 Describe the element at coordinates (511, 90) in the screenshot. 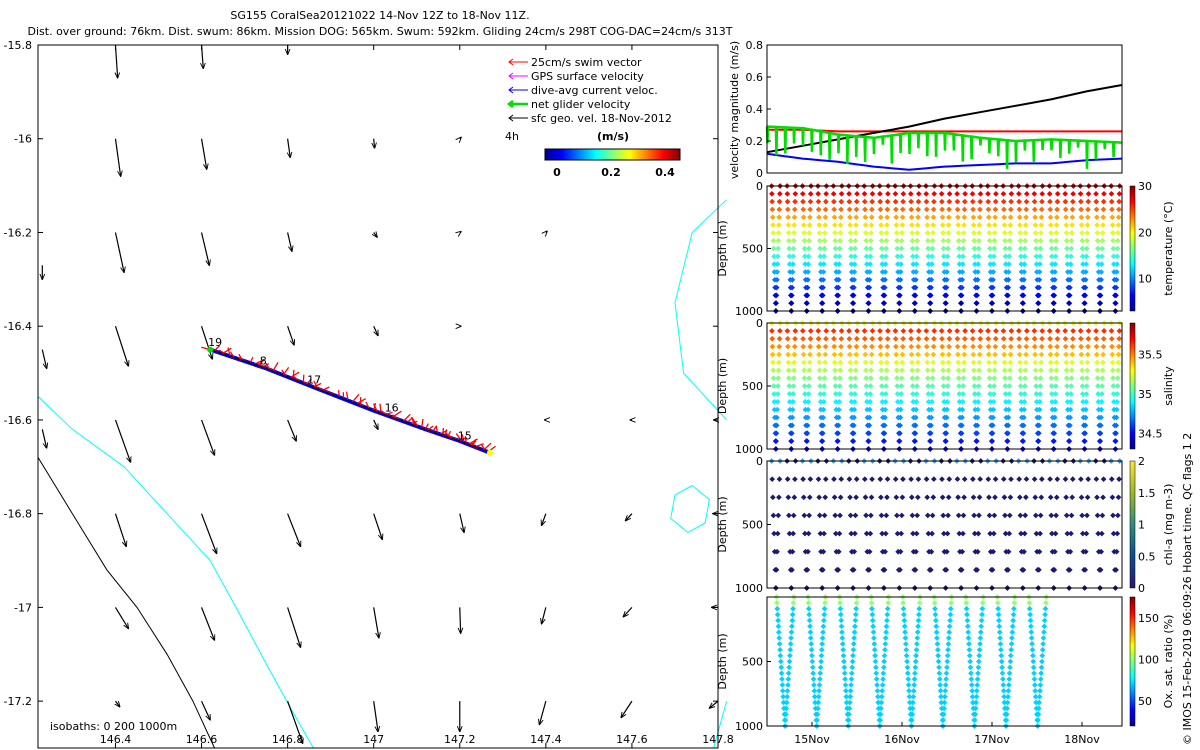

I see `legend-swatch-head` at that location.